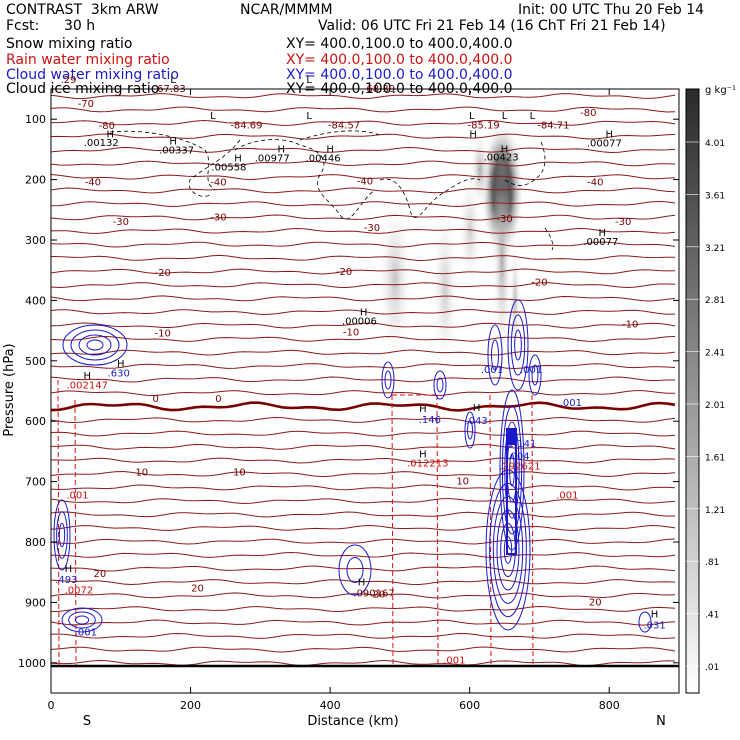 The height and width of the screenshot is (740, 740). I want to click on temperature-label: 0, so click(155, 399).